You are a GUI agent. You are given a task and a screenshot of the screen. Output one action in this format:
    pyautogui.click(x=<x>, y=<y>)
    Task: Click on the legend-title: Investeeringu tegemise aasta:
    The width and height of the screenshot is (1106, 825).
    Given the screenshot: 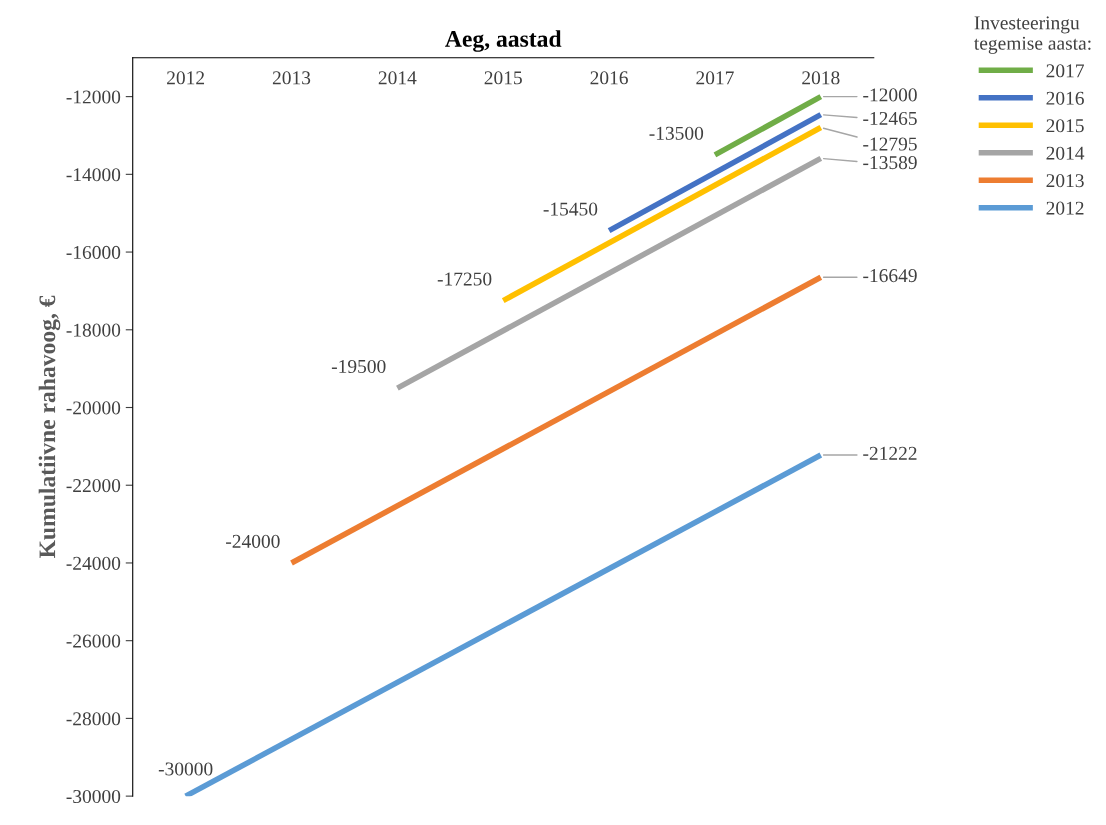 What is the action you would take?
    pyautogui.click(x=1032, y=35)
    